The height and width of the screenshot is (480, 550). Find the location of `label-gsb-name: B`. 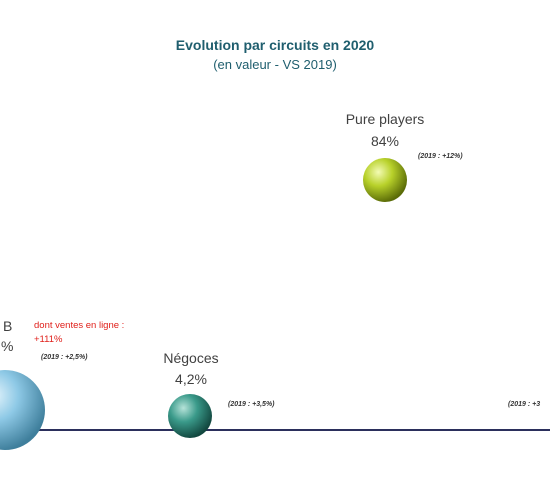

label-gsb-name: B is located at coordinates (7, 326).